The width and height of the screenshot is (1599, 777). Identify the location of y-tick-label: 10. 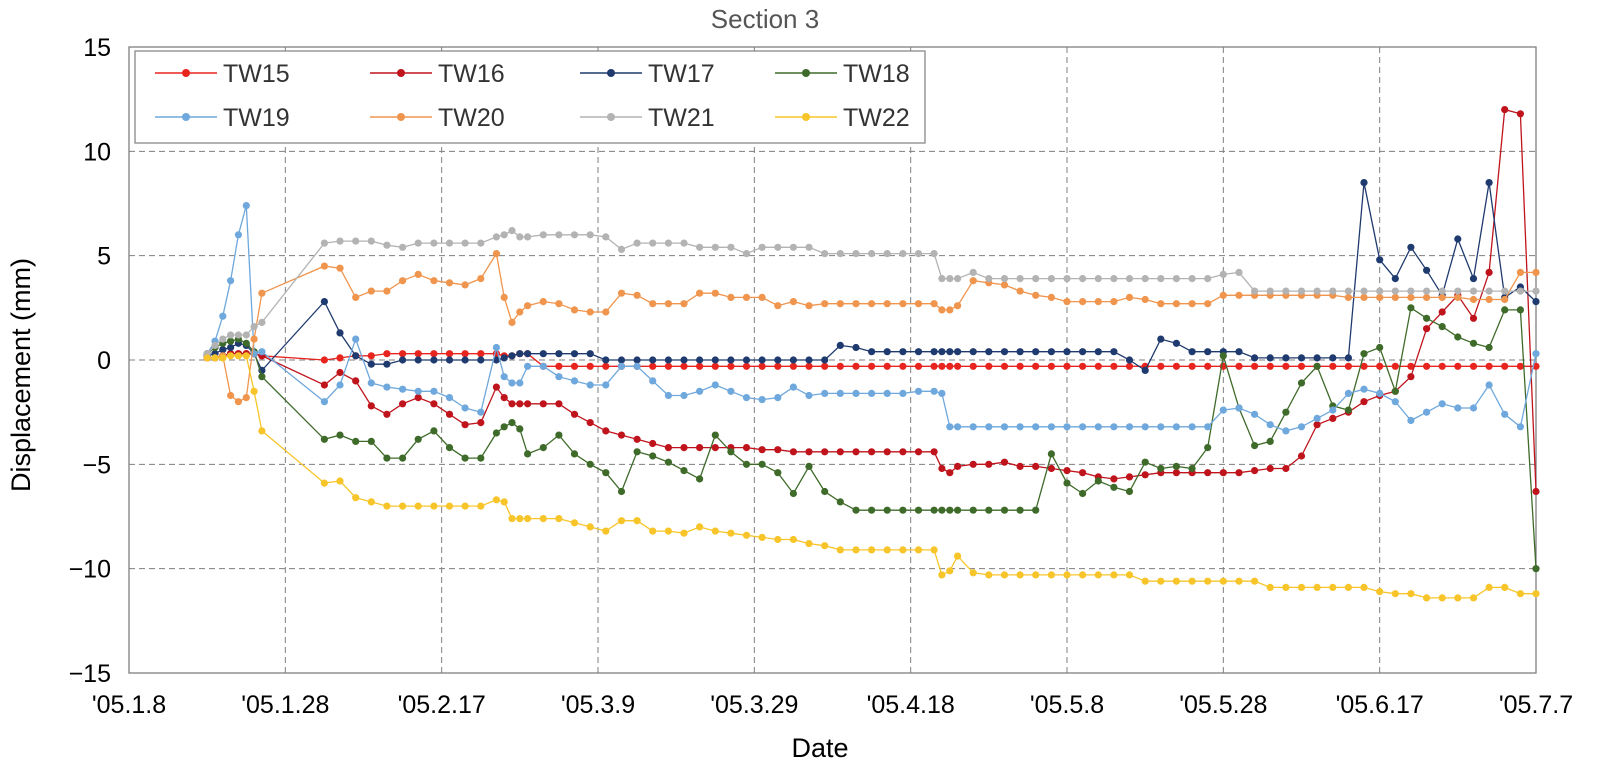
(97, 152).